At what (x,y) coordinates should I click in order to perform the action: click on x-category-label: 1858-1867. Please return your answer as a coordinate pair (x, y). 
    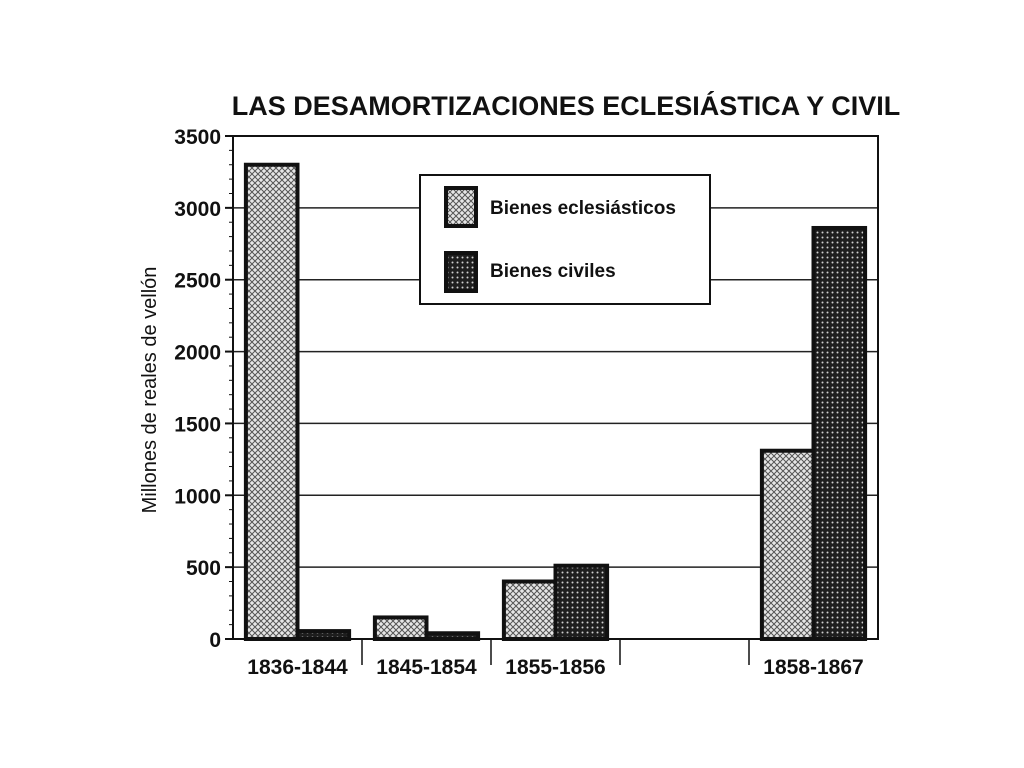
    Looking at the image, I should click on (813, 667).